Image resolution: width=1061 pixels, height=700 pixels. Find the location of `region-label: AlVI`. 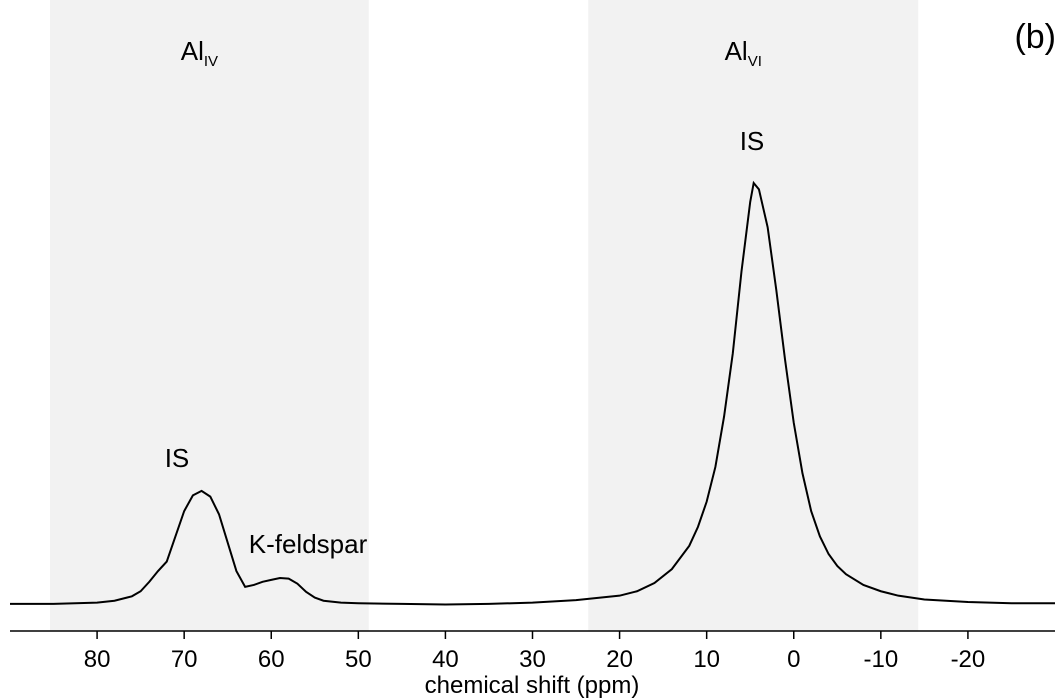

region-label: AlVI is located at coordinates (743, 53).